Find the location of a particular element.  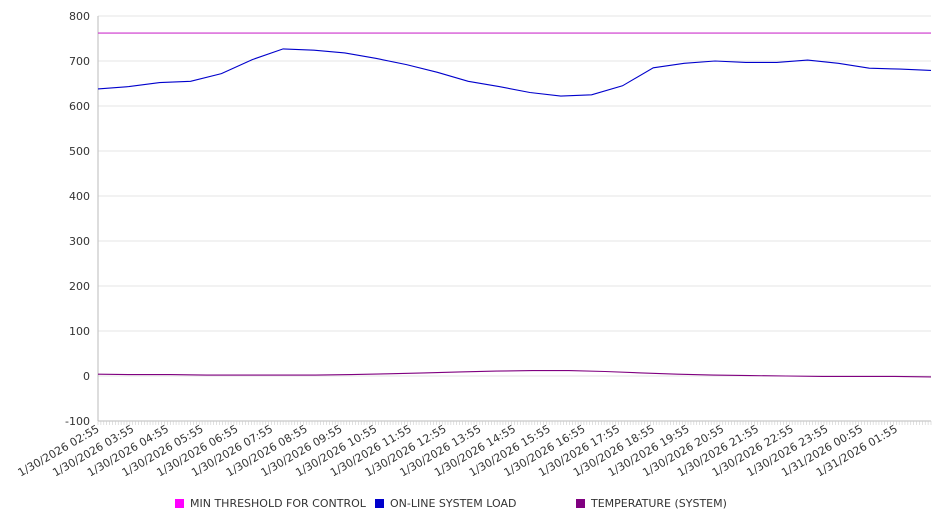

legend-label: ON-LINE SYSTEM LOAD is located at coordinates (453, 503).